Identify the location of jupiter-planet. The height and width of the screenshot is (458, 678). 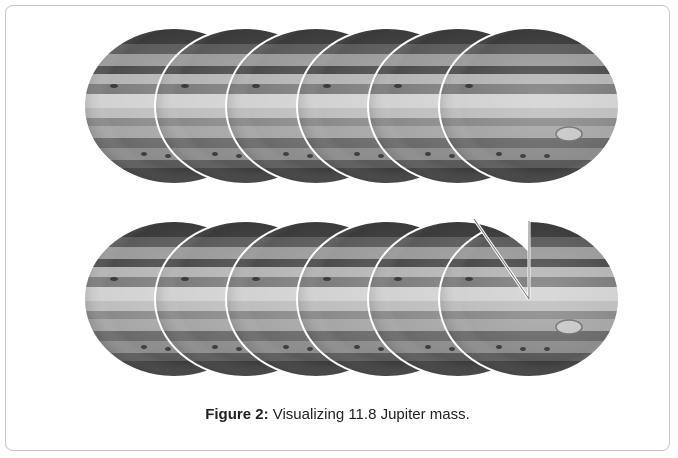
(529, 106).